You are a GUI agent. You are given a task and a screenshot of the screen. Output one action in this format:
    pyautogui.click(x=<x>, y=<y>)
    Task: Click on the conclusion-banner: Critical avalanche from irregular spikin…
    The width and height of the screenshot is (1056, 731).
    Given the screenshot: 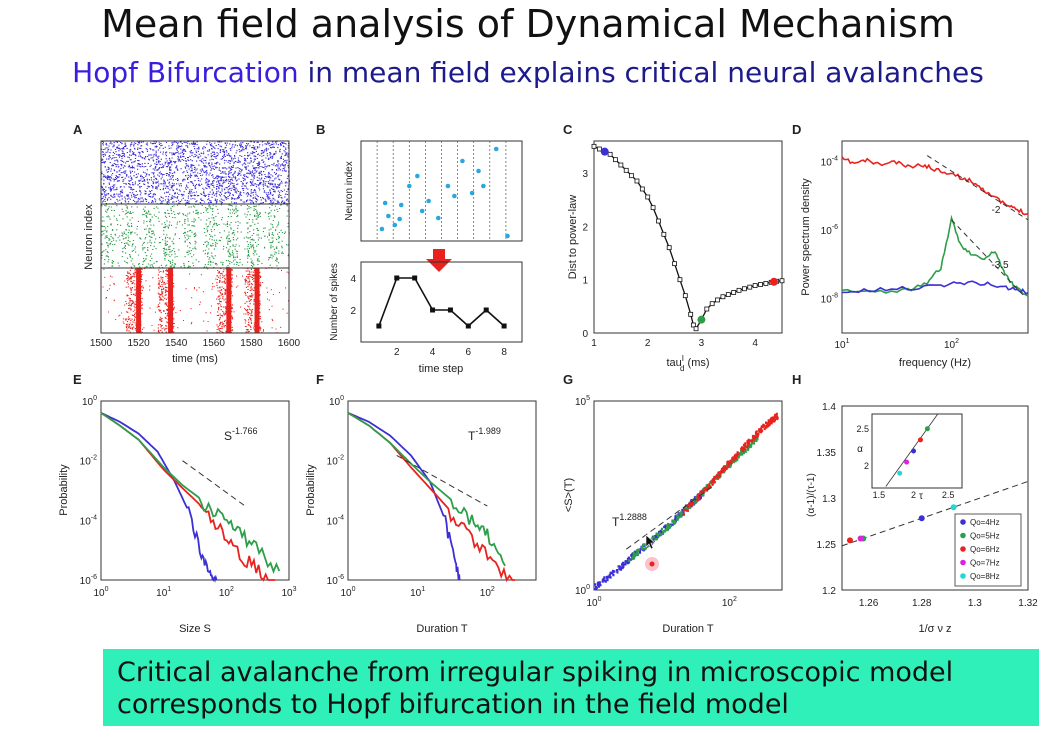 What is the action you would take?
    pyautogui.click(x=571, y=687)
    